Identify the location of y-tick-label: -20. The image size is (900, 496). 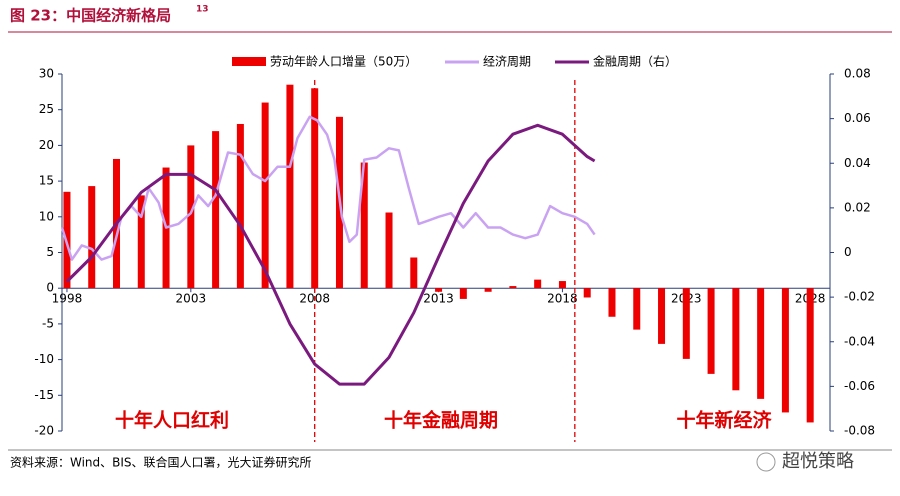
(44, 431).